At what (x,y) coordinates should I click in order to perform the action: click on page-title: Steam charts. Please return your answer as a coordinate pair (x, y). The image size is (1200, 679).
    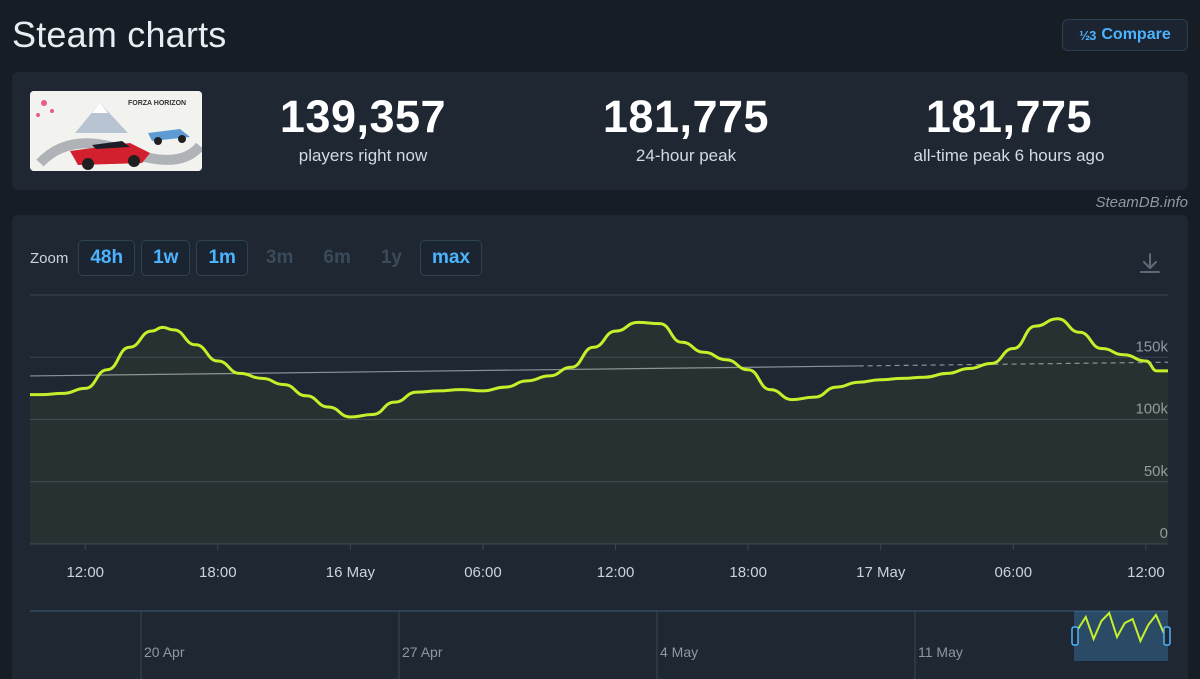
    Looking at the image, I should click on (119, 34).